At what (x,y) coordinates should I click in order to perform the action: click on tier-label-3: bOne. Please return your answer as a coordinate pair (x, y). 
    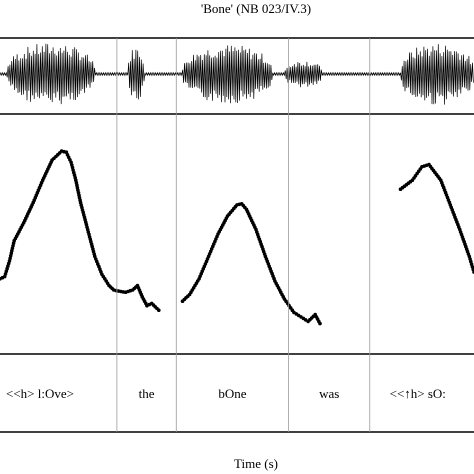
    Looking at the image, I should click on (232, 393).